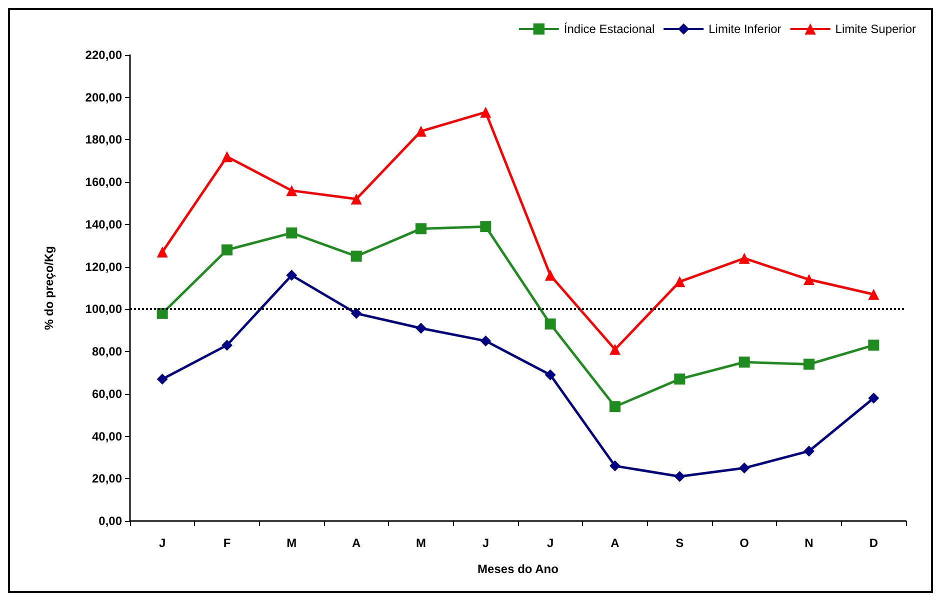 This screenshot has width=949, height=605. Describe the element at coordinates (107, 436) in the screenshot. I see `y-tick-label: 40,00` at that location.